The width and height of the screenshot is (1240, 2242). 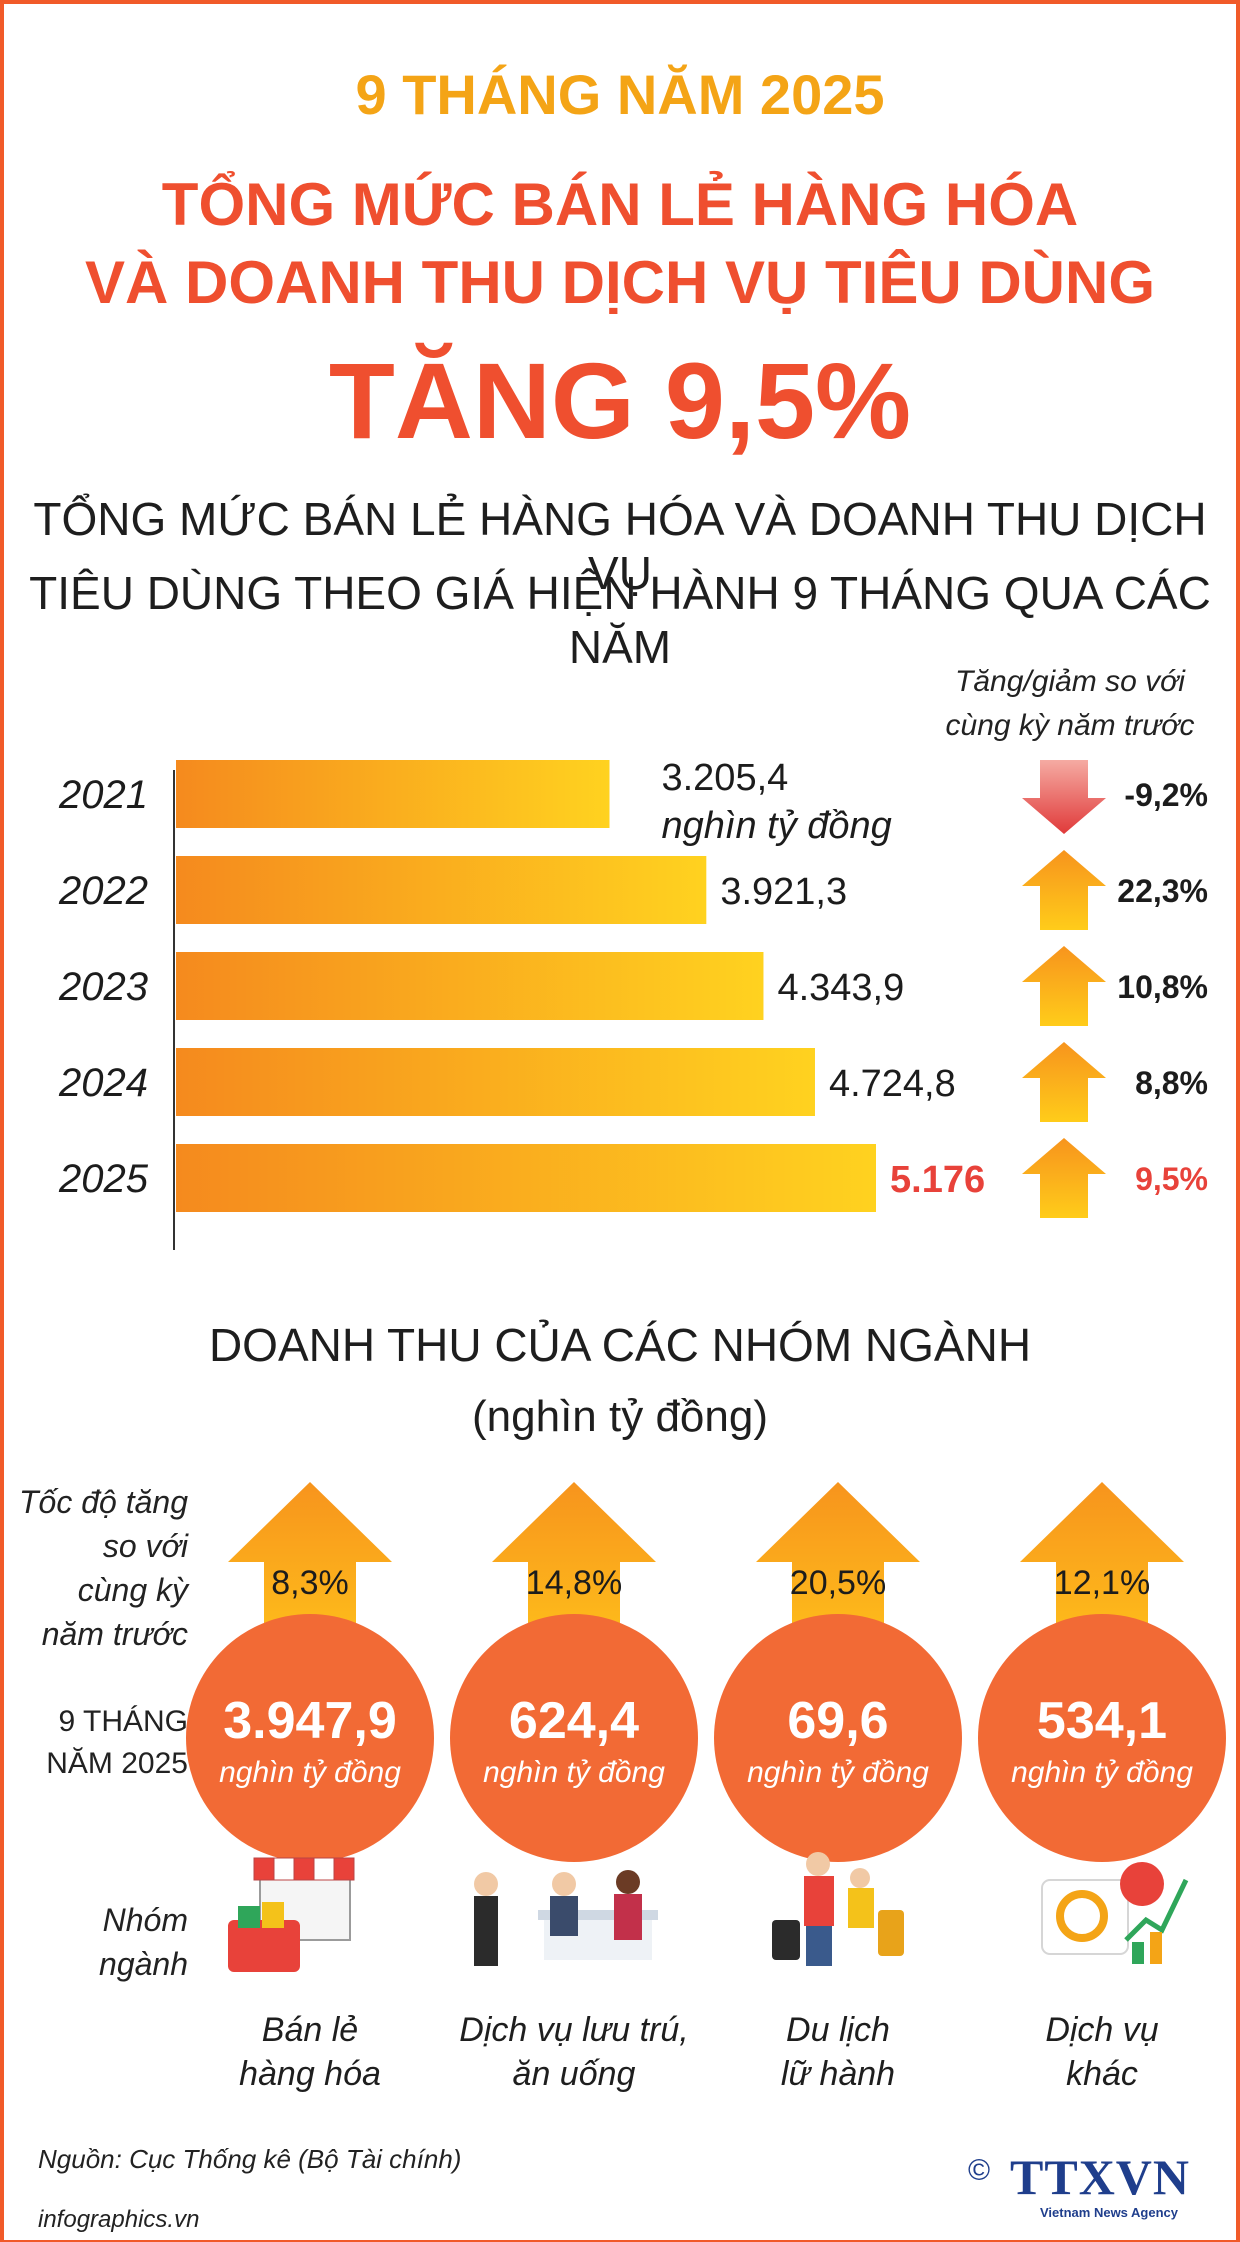 I want to click on sector-item: 8,3% 3.947,9 nghìn tỷ đồng, so click(x=310, y=1727).